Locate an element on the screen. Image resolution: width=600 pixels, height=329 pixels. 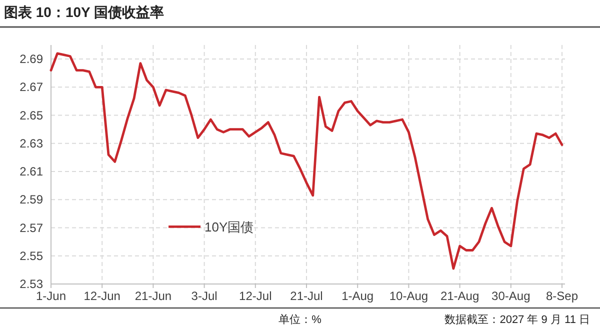
x-tick-label: 1-Jun is located at coordinates (51, 296).